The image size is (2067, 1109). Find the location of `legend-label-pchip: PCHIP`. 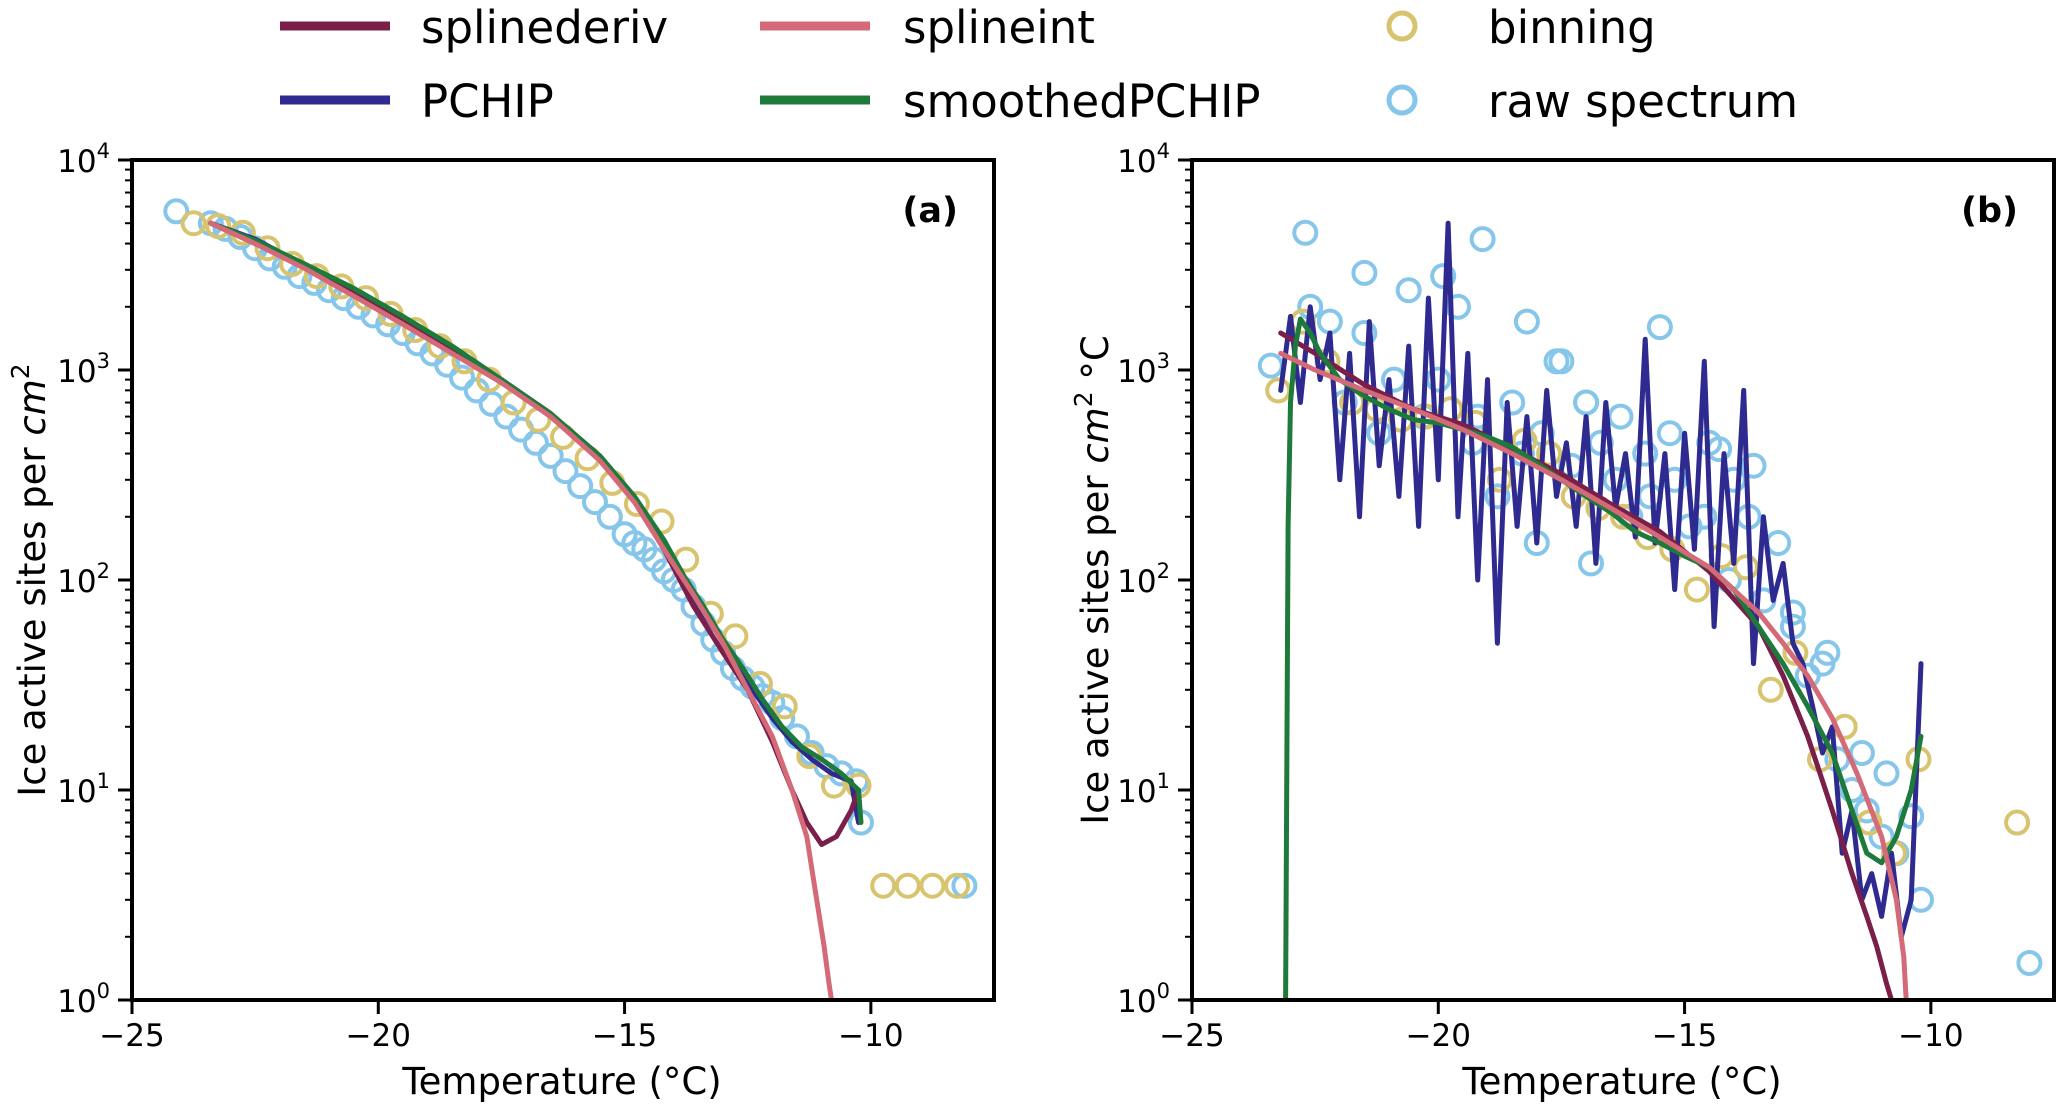

legend-label-pchip: PCHIP is located at coordinates (487, 101).